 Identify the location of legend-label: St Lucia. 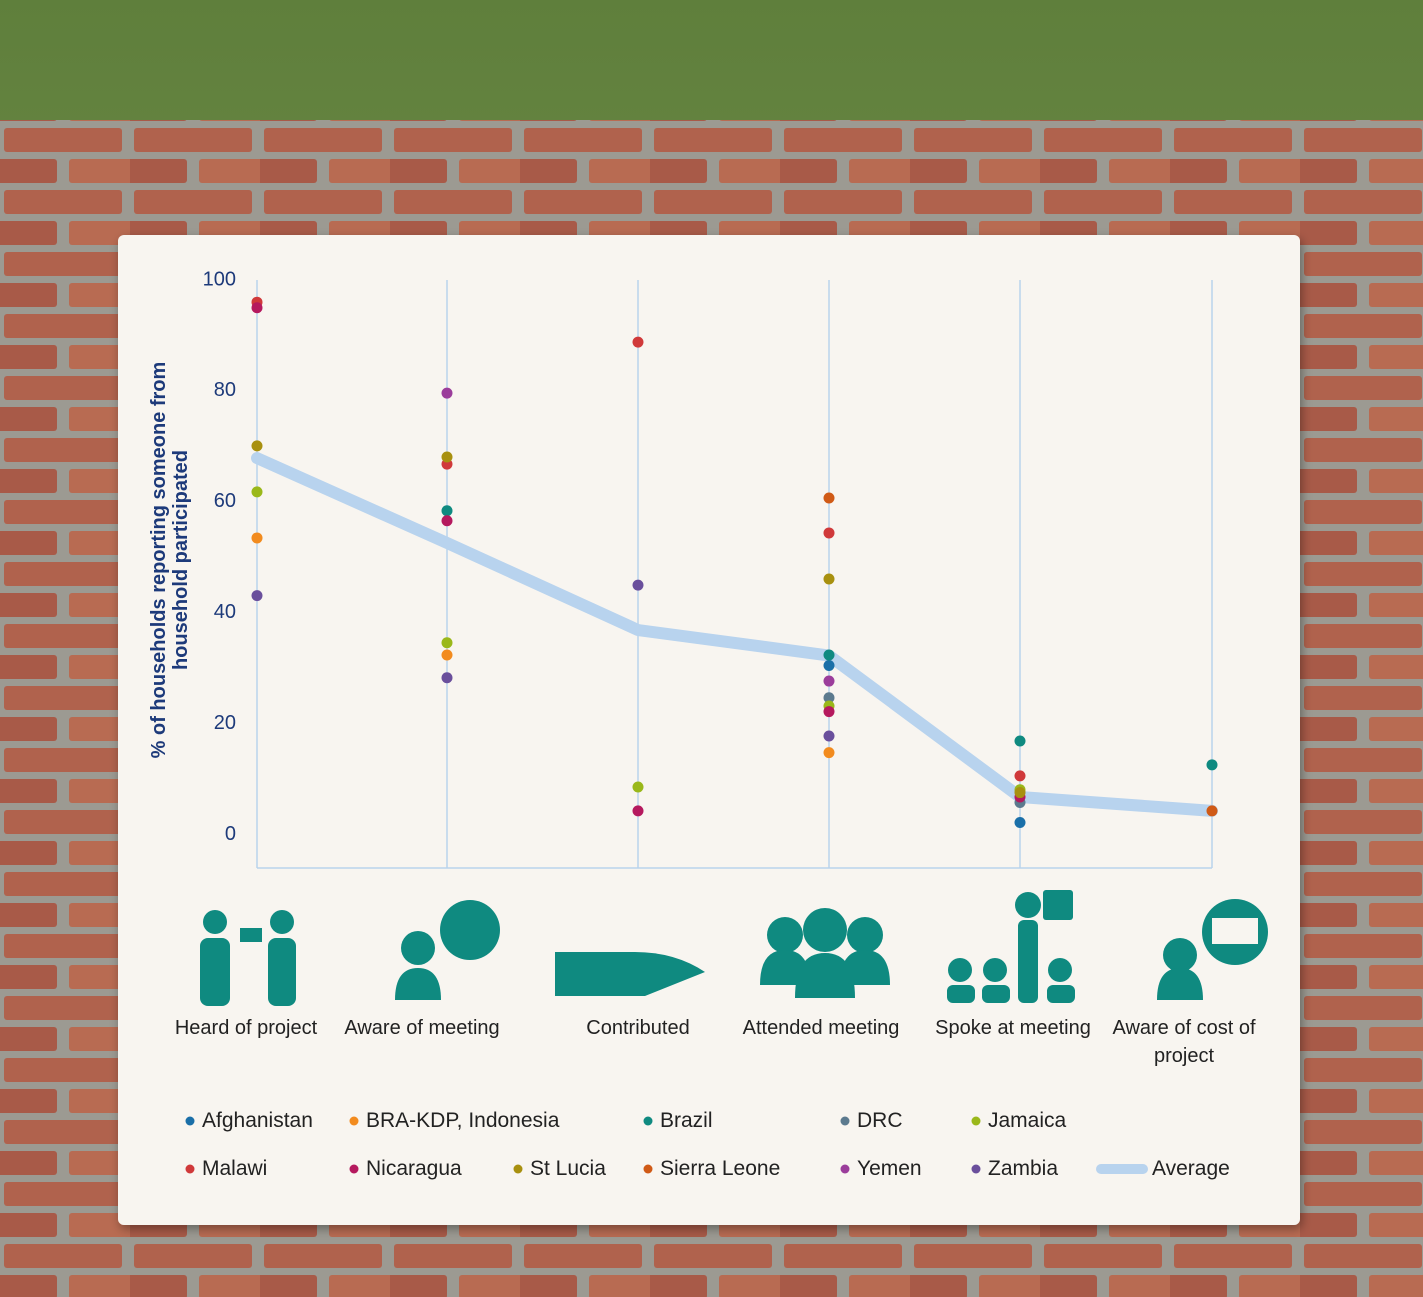
(568, 1168).